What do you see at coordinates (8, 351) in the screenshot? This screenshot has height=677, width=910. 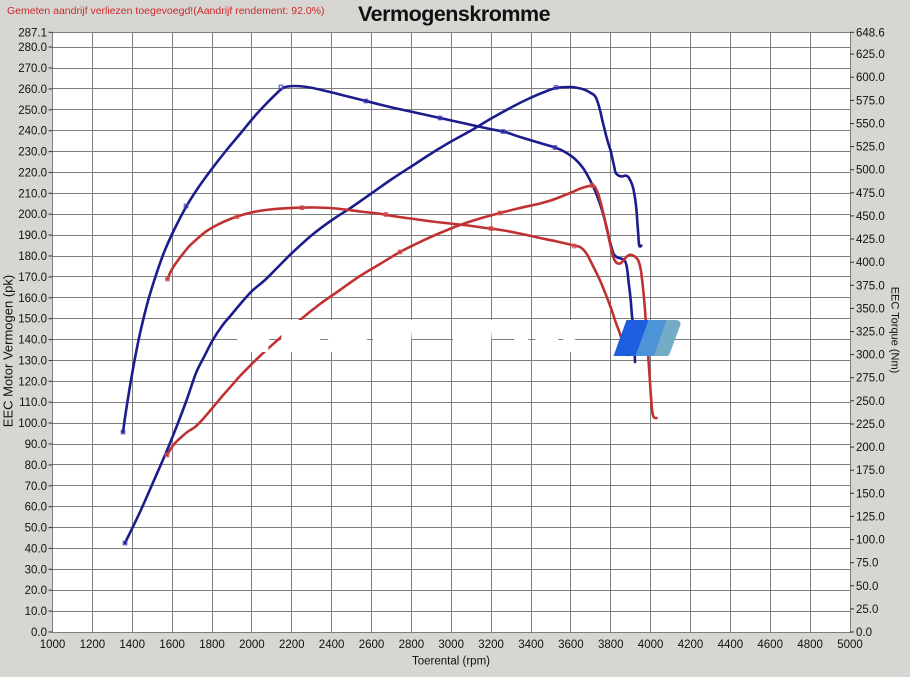 I see `svg-text: EEC Motor Vermogen (pk)` at bounding box center [8, 351].